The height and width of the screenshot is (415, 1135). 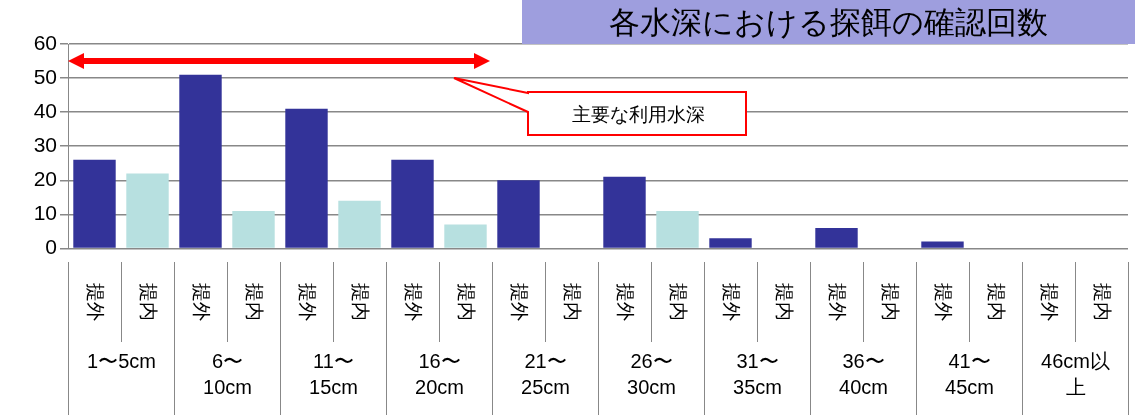 I want to click on y-tick-label: 20, so click(x=45, y=179).